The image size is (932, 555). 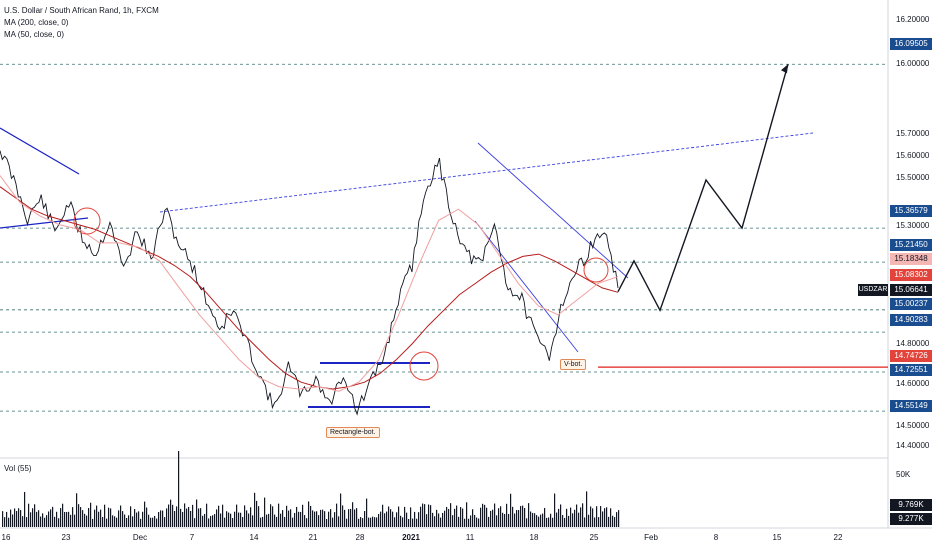 What do you see at coordinates (903, 474) in the screenshot?
I see `volume-scale-tick: 50K` at bounding box center [903, 474].